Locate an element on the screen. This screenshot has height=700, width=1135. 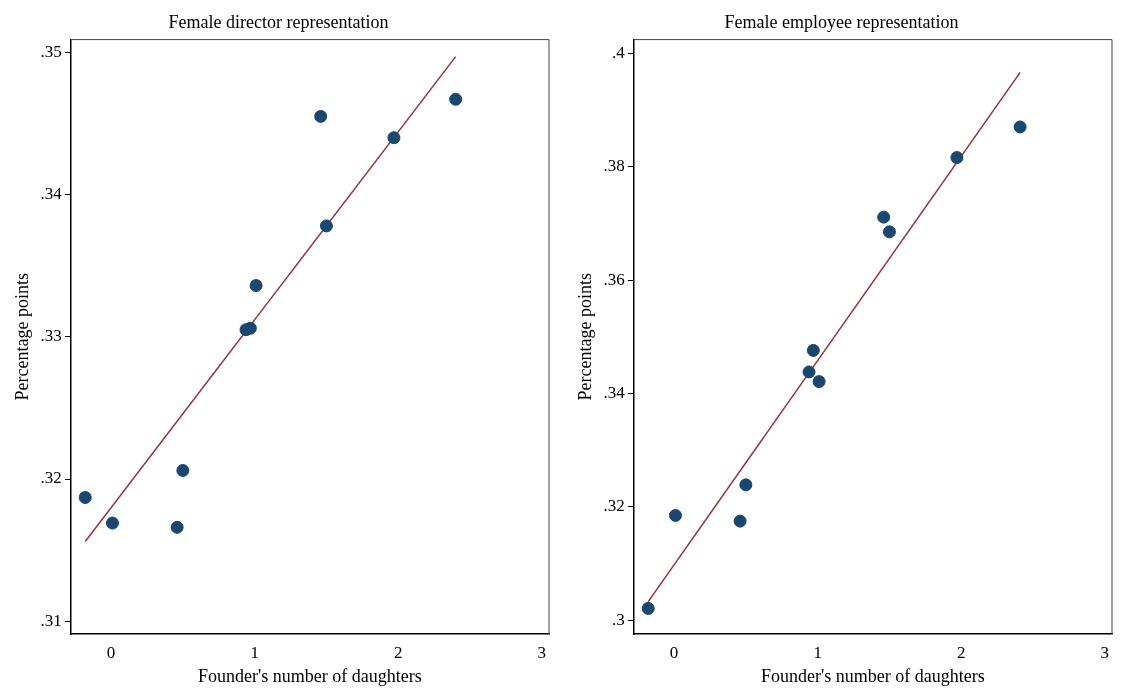
y-tick-label: .38 is located at coordinates (614, 166).